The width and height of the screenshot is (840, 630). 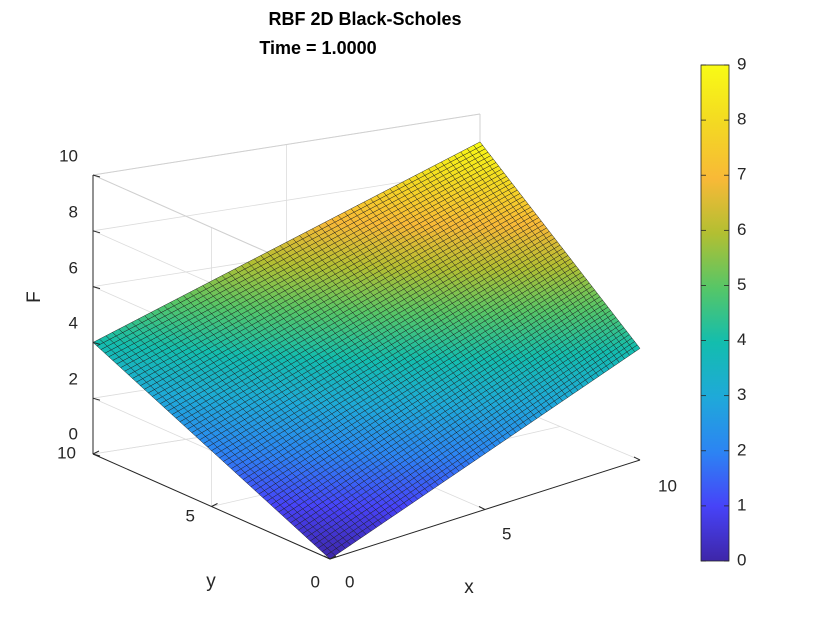 I want to click on colorbar-tick-label: 6, so click(x=741, y=229).